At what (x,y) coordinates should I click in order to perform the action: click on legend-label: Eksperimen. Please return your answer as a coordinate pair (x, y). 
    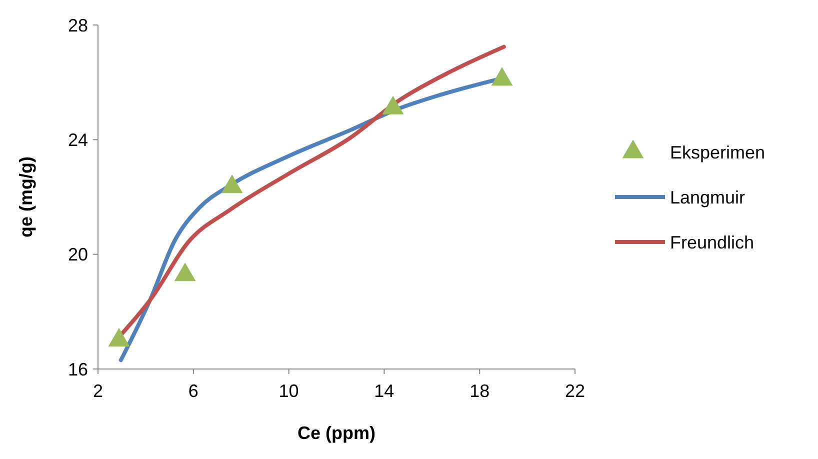
    Looking at the image, I should click on (718, 152).